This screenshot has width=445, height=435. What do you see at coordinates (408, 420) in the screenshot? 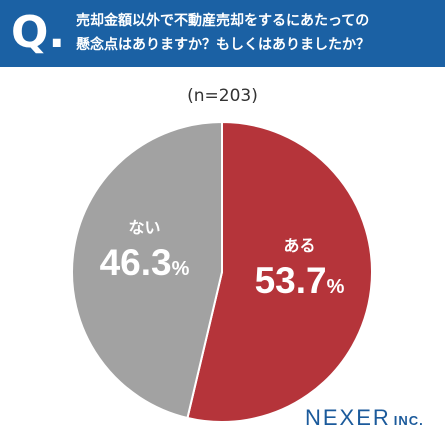
I see `logo-suffix-text: INC.` at bounding box center [408, 420].